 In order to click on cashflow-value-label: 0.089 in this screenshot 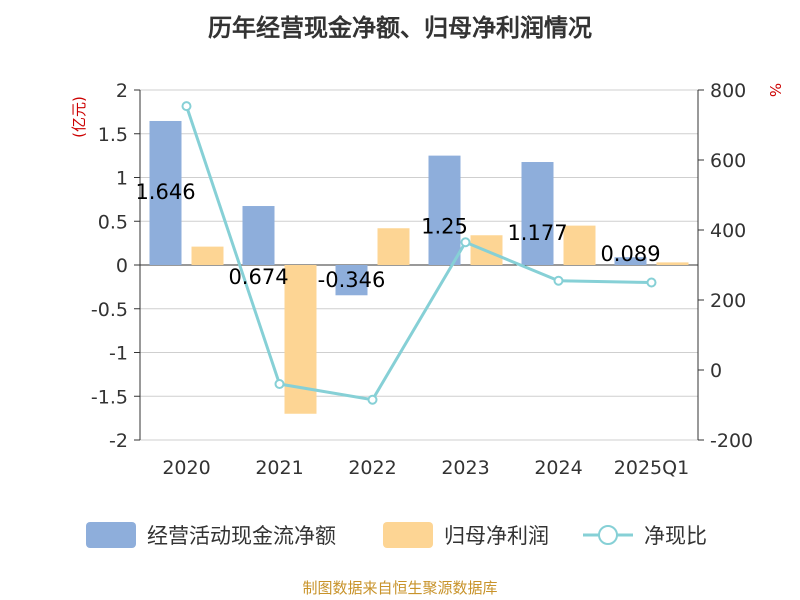, I will do `click(630, 254)`.